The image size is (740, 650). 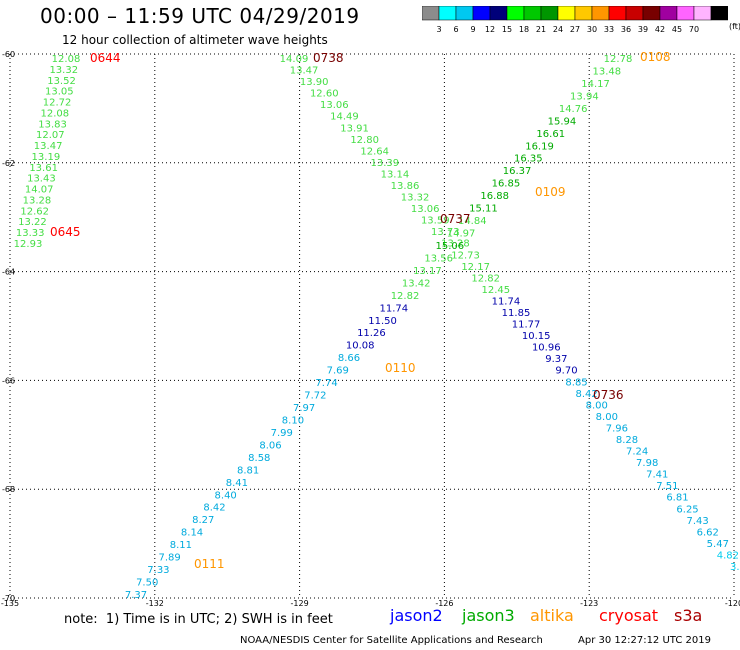 I want to click on wave-height-value: 13.48, so click(x=606, y=71).